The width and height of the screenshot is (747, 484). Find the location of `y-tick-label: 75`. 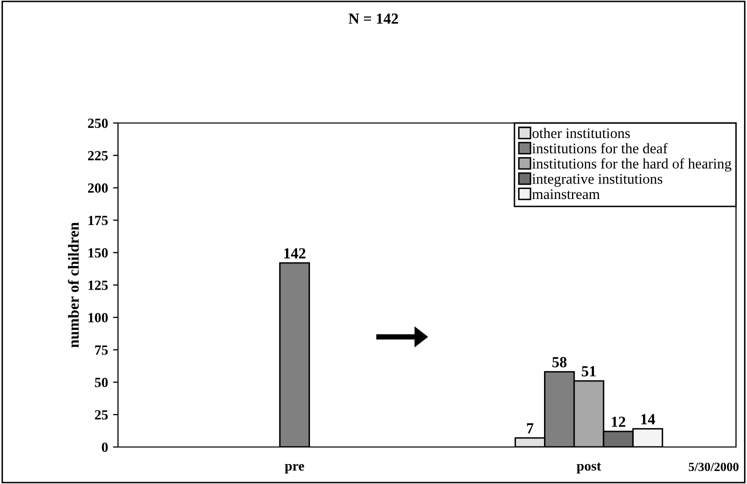

y-tick-label: 75 is located at coordinates (101, 350).